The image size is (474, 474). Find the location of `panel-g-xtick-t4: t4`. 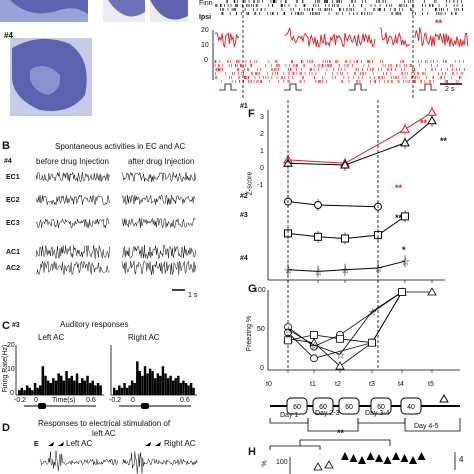

panel-g-xtick-t4: t4 is located at coordinates (401, 384).